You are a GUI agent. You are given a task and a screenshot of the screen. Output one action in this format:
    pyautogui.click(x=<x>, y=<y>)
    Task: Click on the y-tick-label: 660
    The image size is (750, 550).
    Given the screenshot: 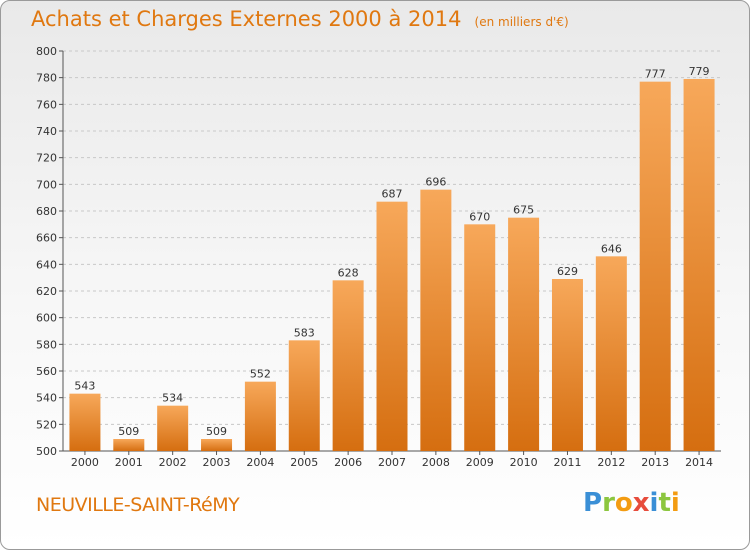 What is the action you would take?
    pyautogui.click(x=46, y=238)
    